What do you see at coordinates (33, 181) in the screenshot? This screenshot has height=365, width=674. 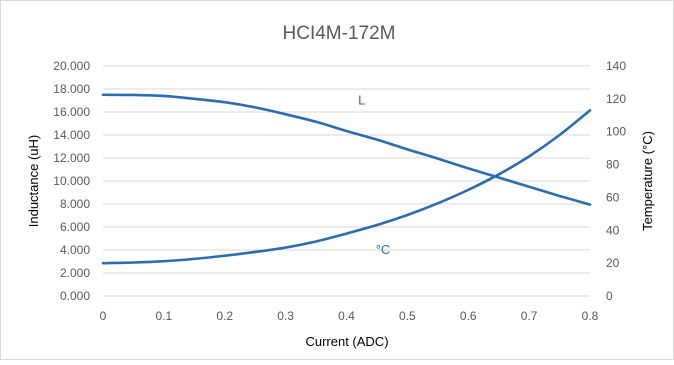 I see `y-left-axis-title: Inductance (uH)` at bounding box center [33, 181].